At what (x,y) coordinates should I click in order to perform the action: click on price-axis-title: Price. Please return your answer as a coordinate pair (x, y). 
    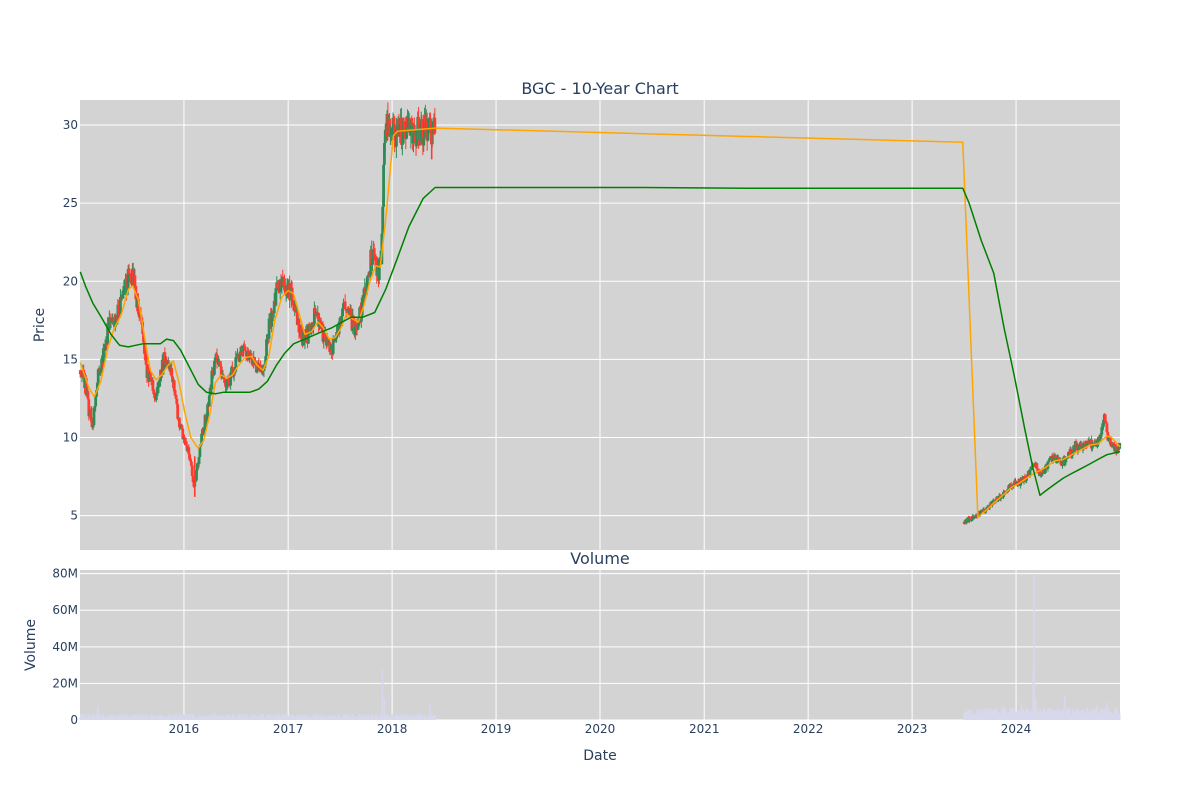
    Looking at the image, I should click on (40, 325).